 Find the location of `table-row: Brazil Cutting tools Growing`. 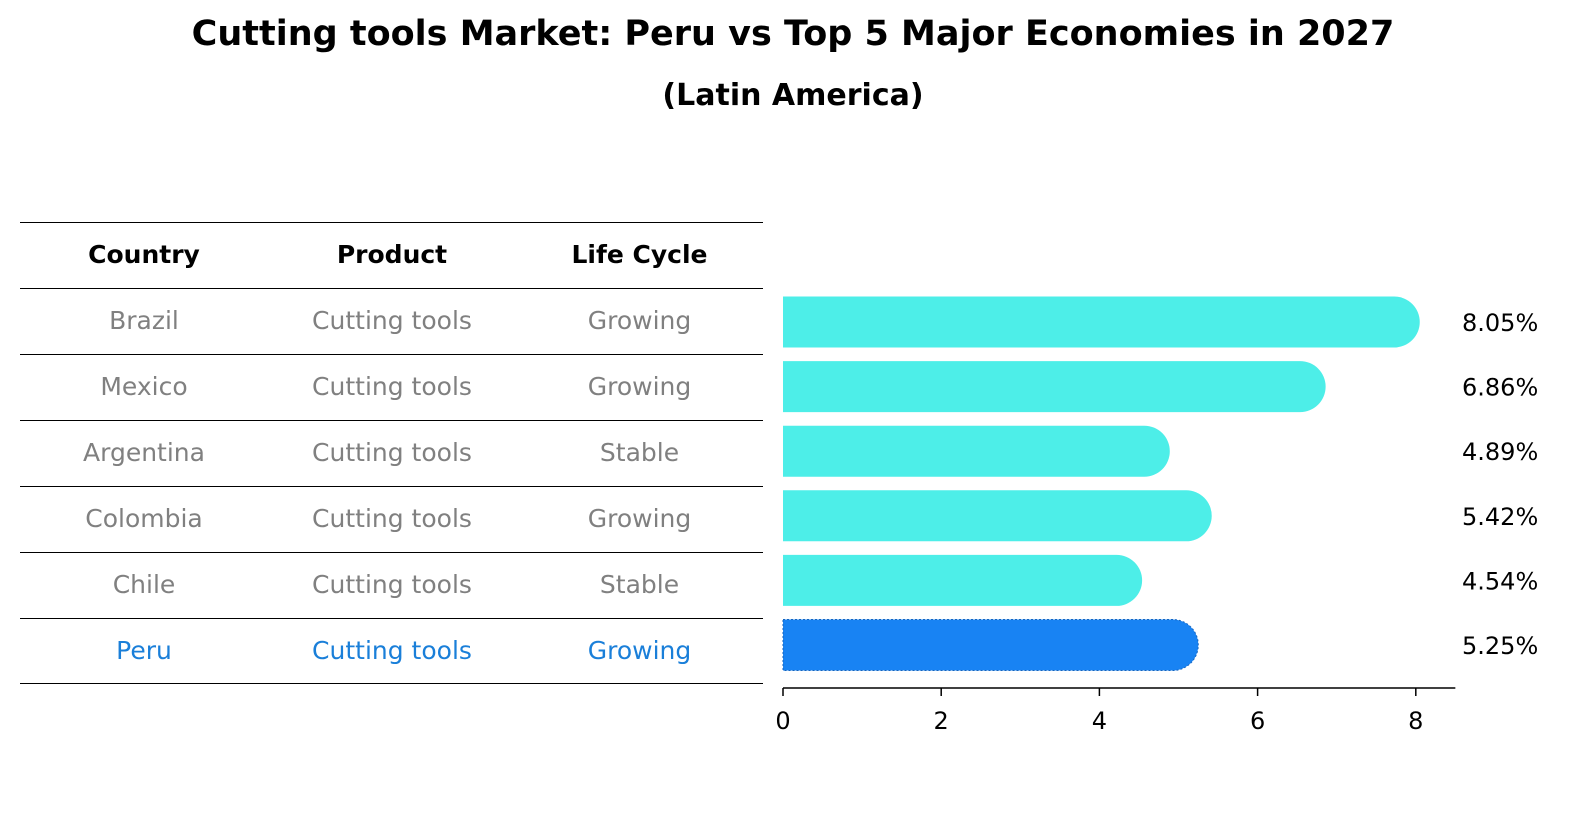

table-row: Brazil Cutting tools Growing is located at coordinates (391, 321).